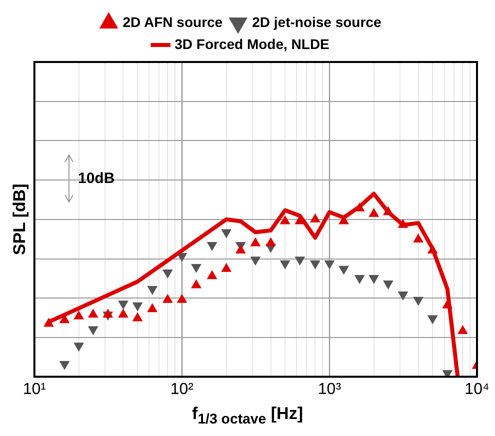 This screenshot has height=436, width=495. I want to click on x-tick-label: 10¹, so click(34, 389).